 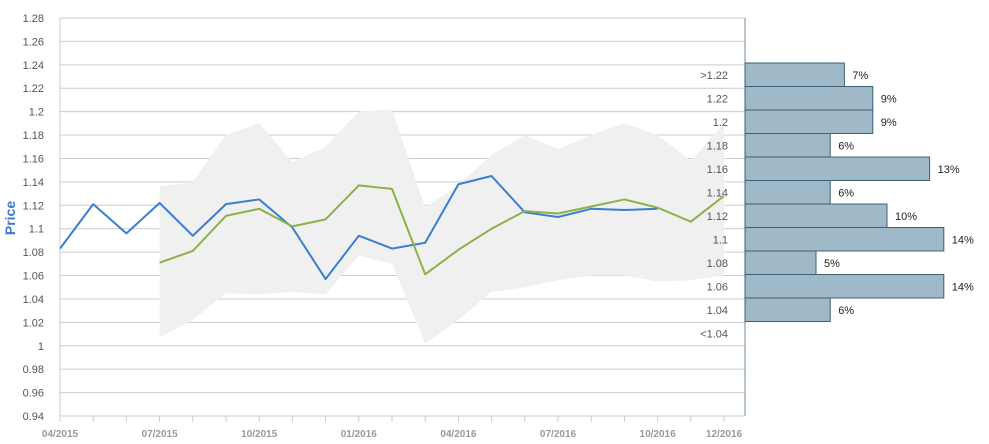 What do you see at coordinates (458, 434) in the screenshot?
I see `x-tick-label: 04/2016` at bounding box center [458, 434].